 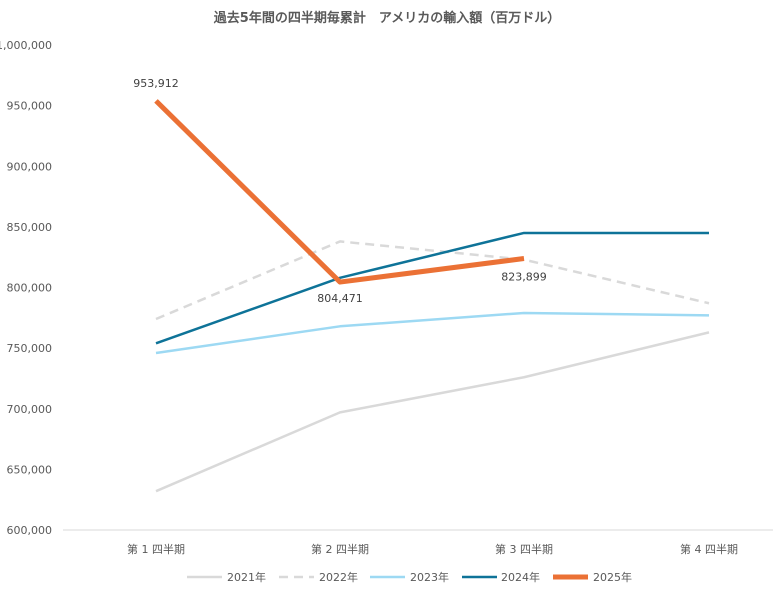 I want to click on series-2023年, so click(x=432, y=333).